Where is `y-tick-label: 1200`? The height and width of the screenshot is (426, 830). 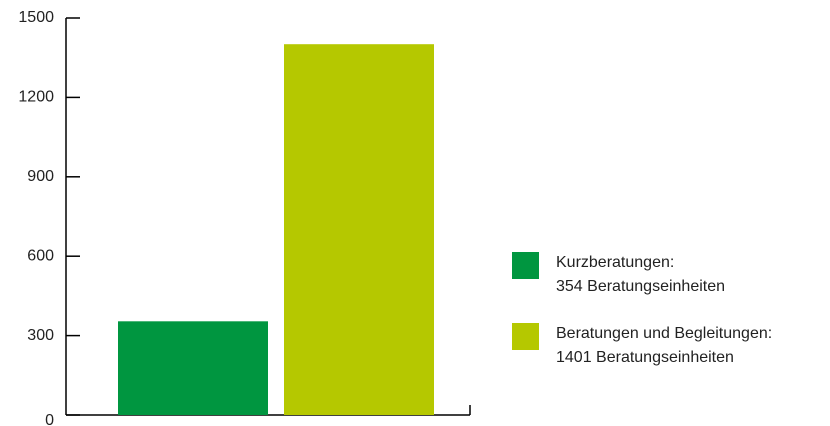
y-tick-label: 1200 is located at coordinates (36, 97).